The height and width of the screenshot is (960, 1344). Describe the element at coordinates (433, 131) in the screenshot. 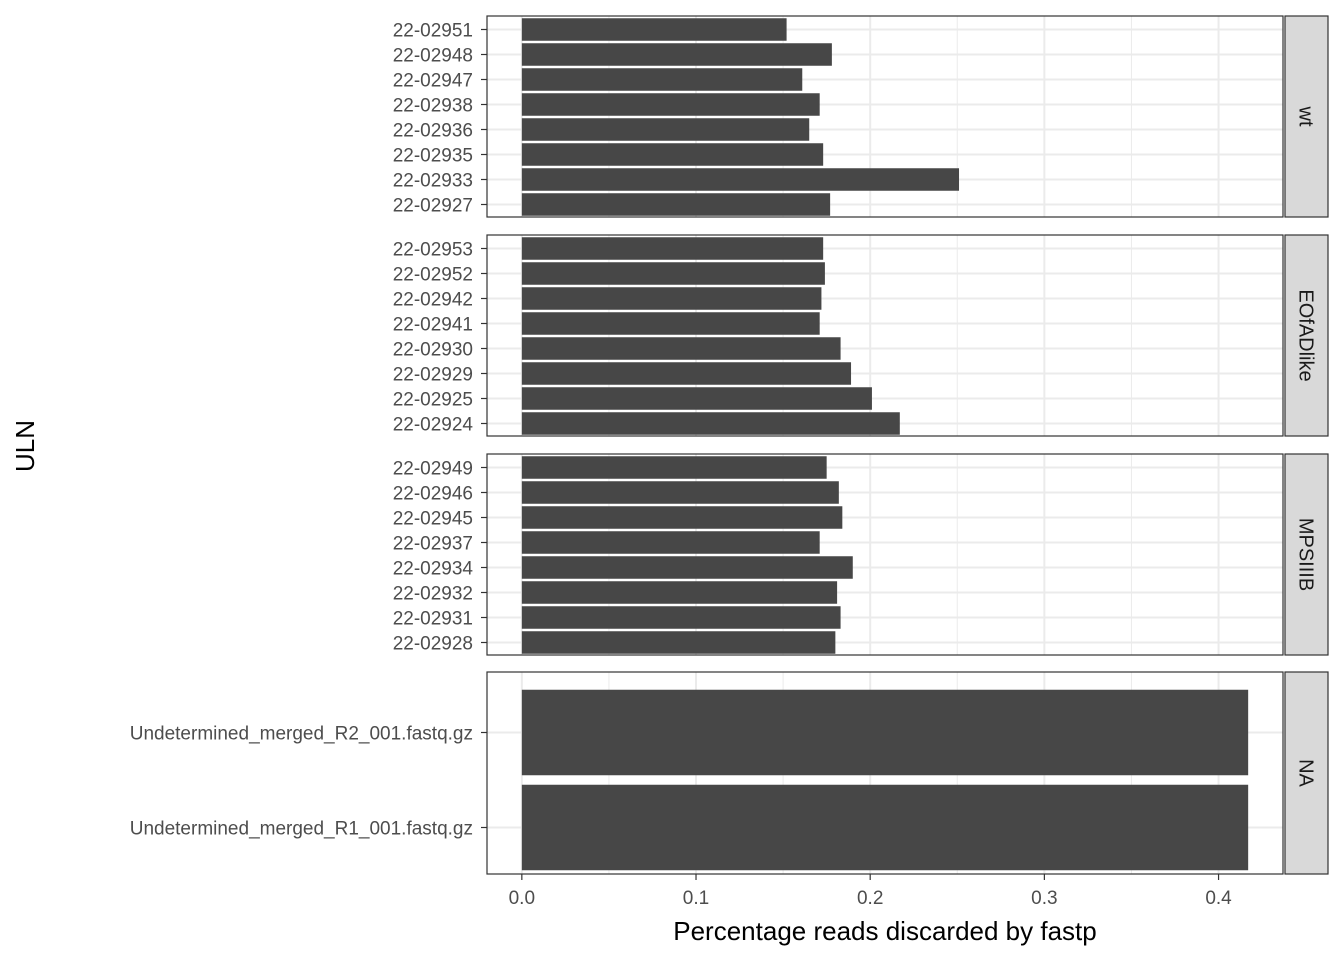

I see `y-tick-label: 22-02936` at that location.